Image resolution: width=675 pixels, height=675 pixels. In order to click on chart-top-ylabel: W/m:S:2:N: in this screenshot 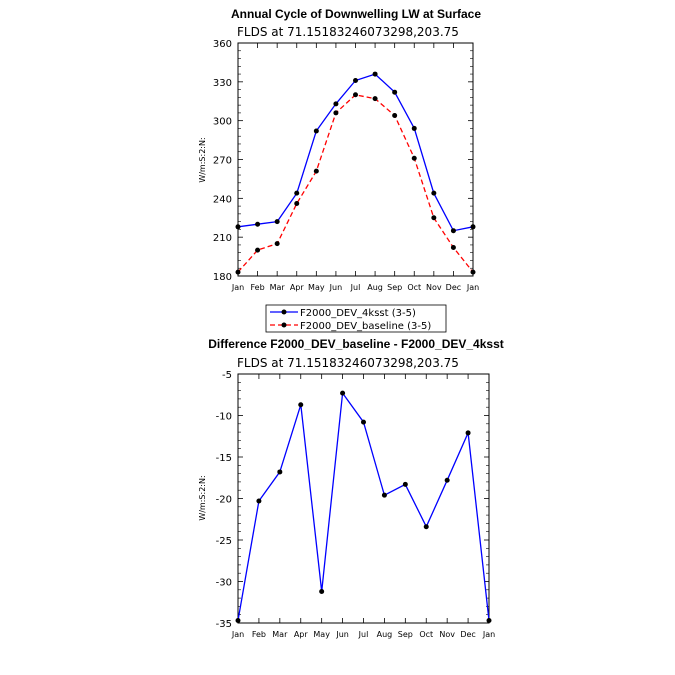, I will do `click(202, 159)`.